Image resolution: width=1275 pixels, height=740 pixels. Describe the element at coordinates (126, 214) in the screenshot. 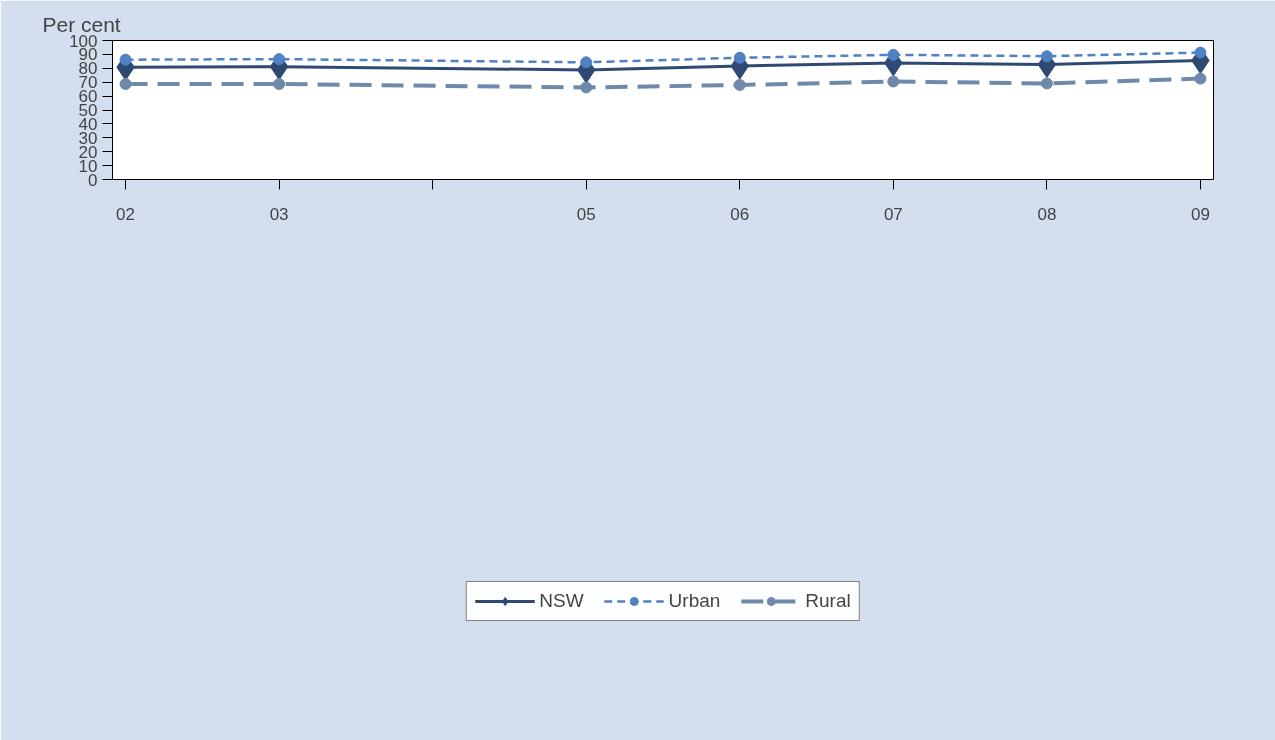

I see `x-tick-label: 02` at that location.